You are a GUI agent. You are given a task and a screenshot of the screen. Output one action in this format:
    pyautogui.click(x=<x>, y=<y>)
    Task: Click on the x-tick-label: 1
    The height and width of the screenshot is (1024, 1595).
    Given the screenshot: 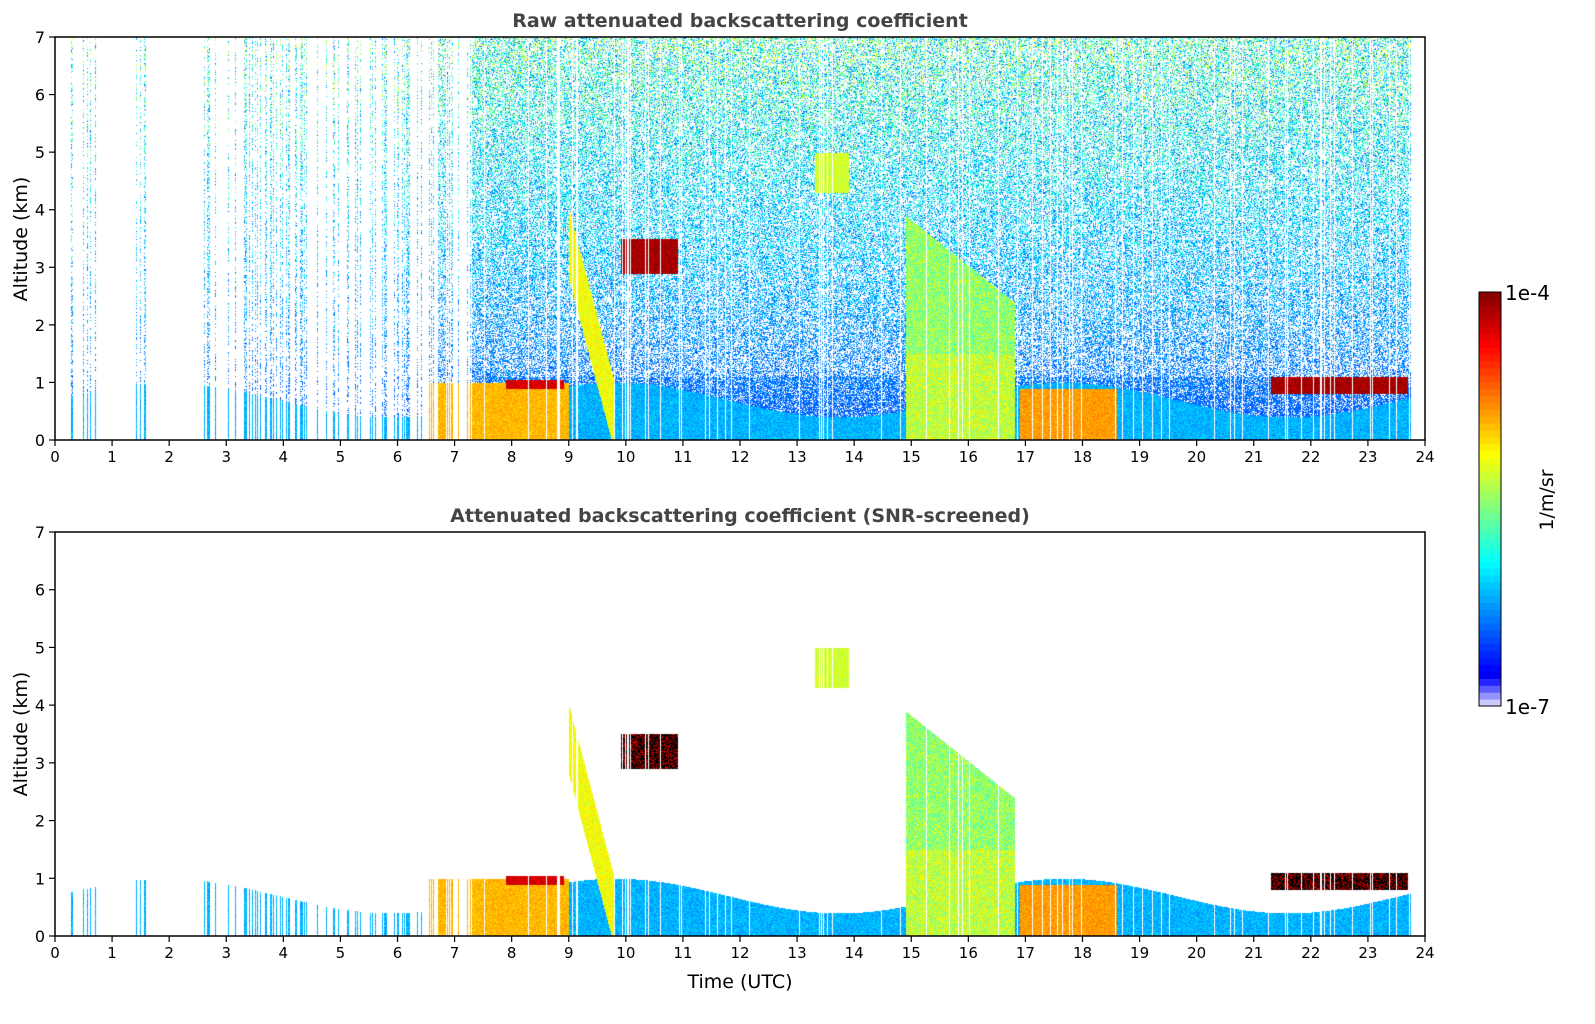 What is the action you would take?
    pyautogui.click(x=112, y=457)
    